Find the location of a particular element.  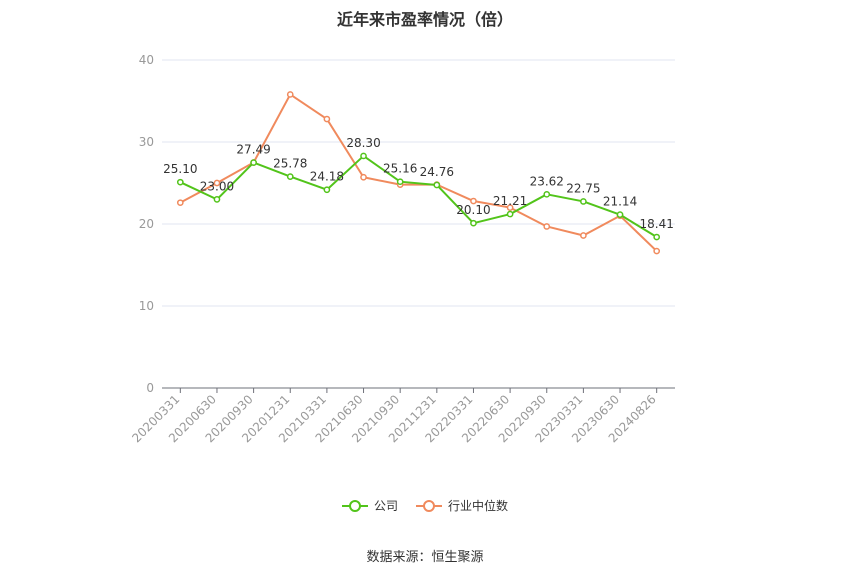

data-label: 18.41 is located at coordinates (656, 224).